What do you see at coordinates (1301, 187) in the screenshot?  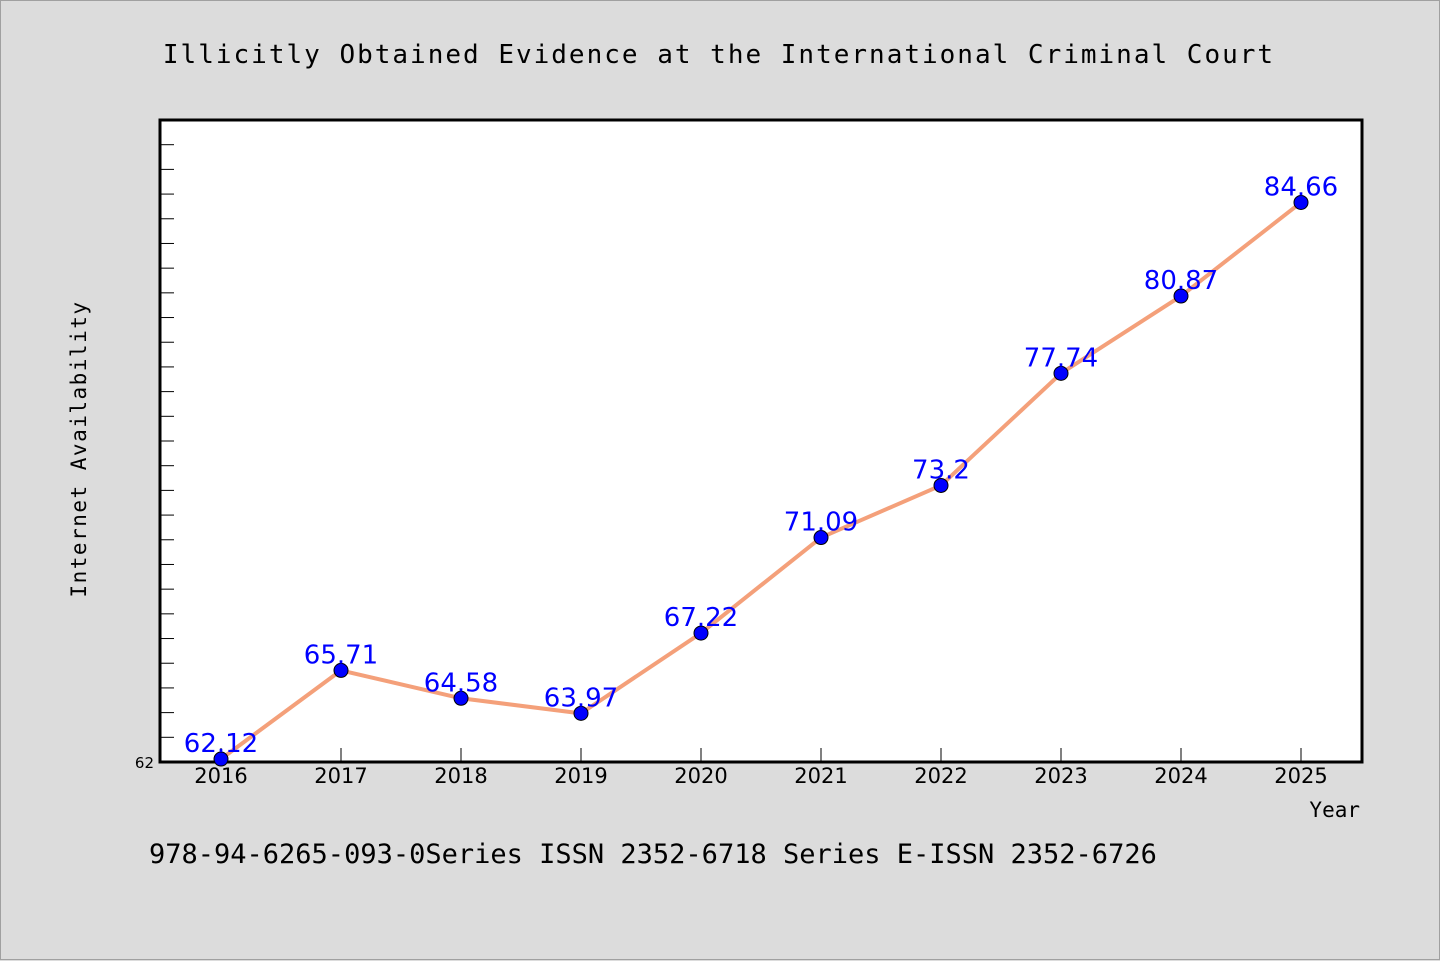 I see `data-label: 84.66` at bounding box center [1301, 187].